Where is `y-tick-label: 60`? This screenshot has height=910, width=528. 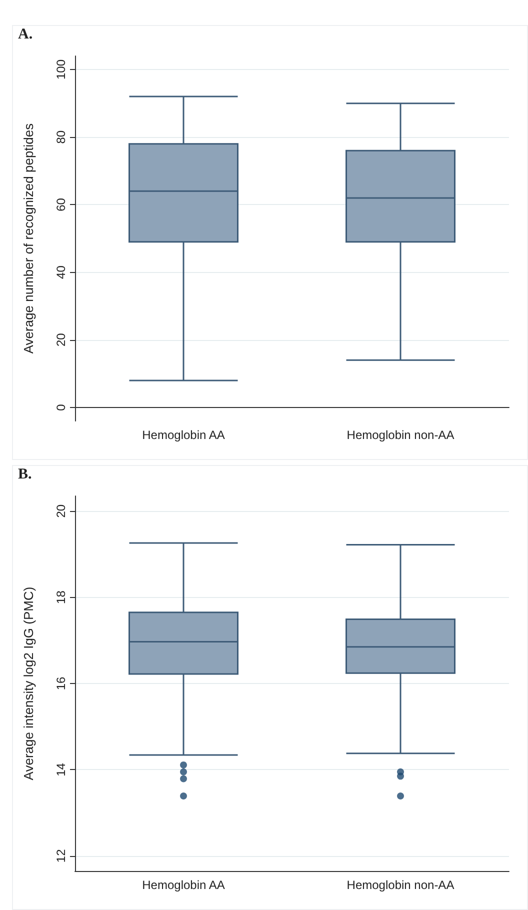 y-tick-label: 60 is located at coordinates (61, 205).